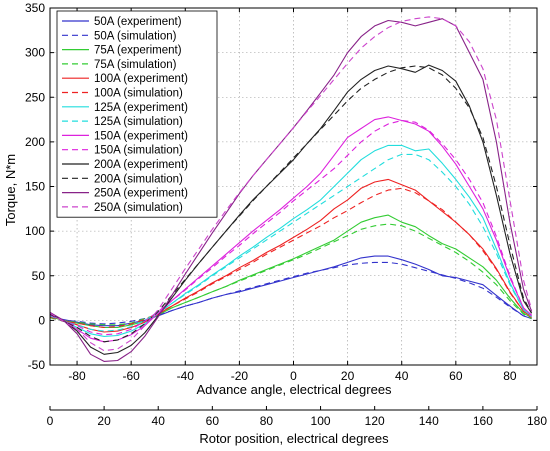 The width and height of the screenshot is (550, 451). What do you see at coordinates (77, 376) in the screenshot?
I see `x-tick-label-advance: -80` at bounding box center [77, 376].